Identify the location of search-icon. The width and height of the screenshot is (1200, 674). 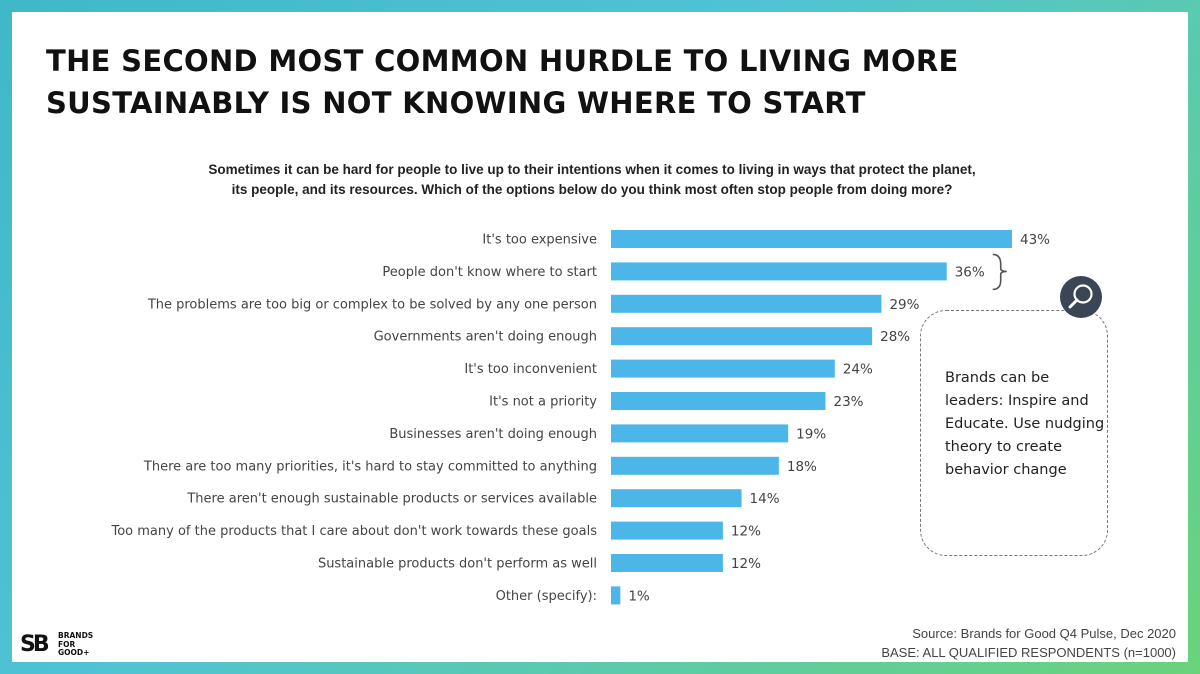
(1081, 297).